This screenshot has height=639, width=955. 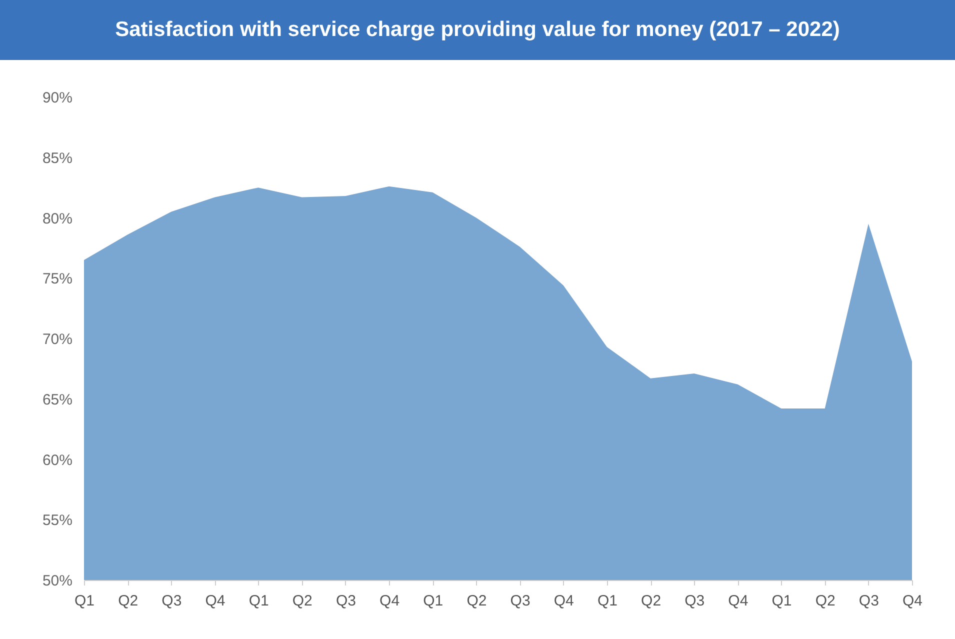 I want to click on y-tick-label: 90%, so click(x=57, y=98).